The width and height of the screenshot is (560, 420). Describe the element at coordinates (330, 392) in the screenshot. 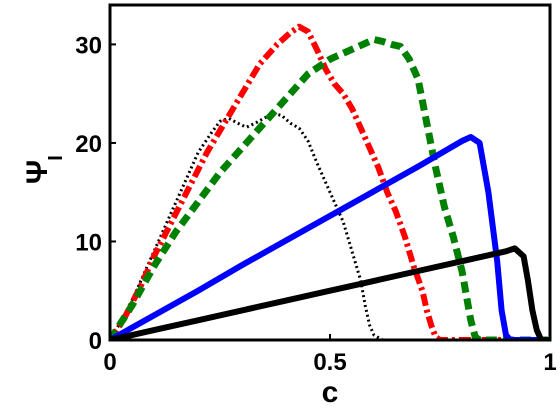

I see `x-axis-label: c` at that location.